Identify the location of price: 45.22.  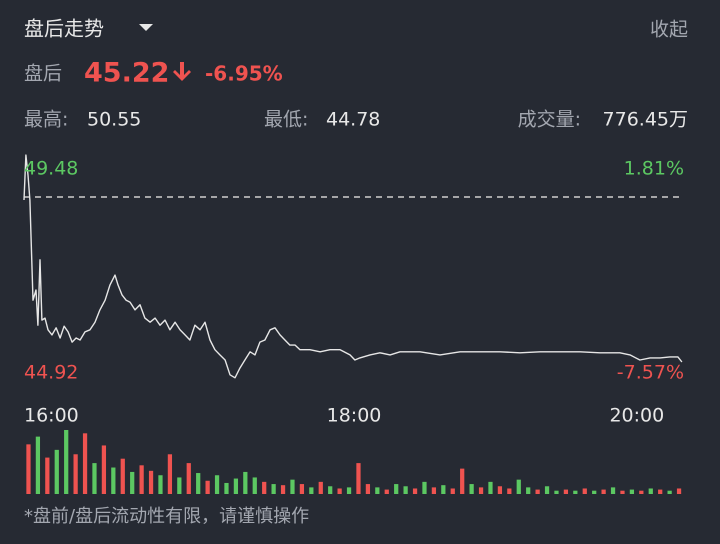
(126, 73).